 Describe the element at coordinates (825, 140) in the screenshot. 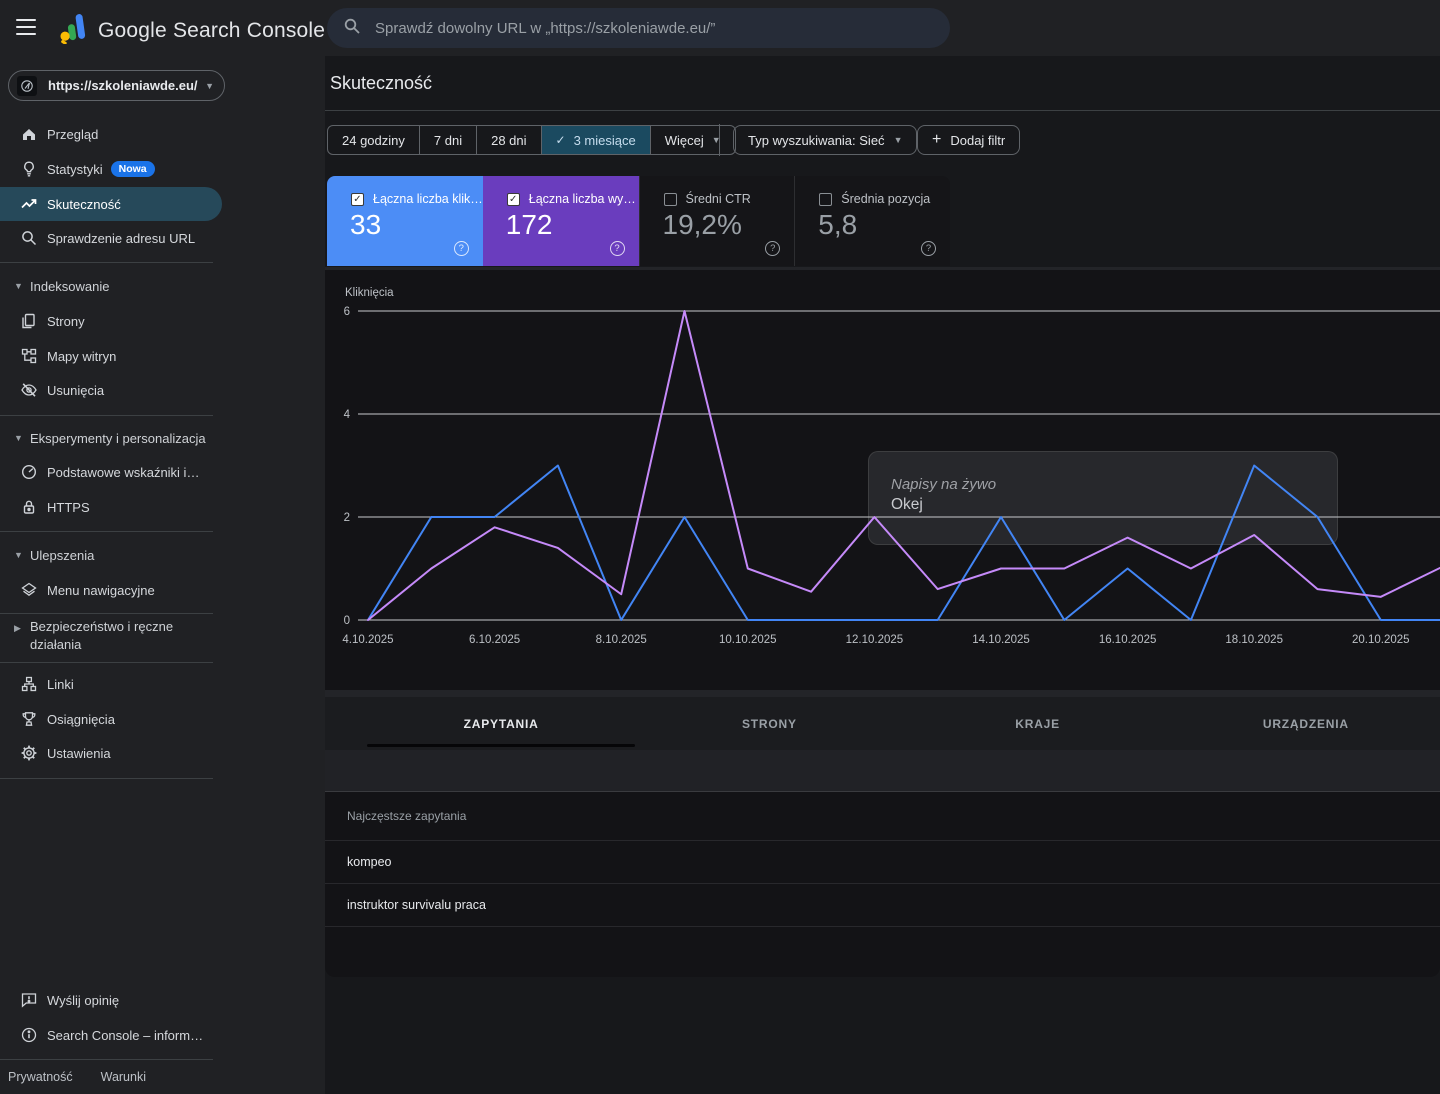

I see `search-type-button: Typ wyszukiwania: Sieć ▼` at that location.